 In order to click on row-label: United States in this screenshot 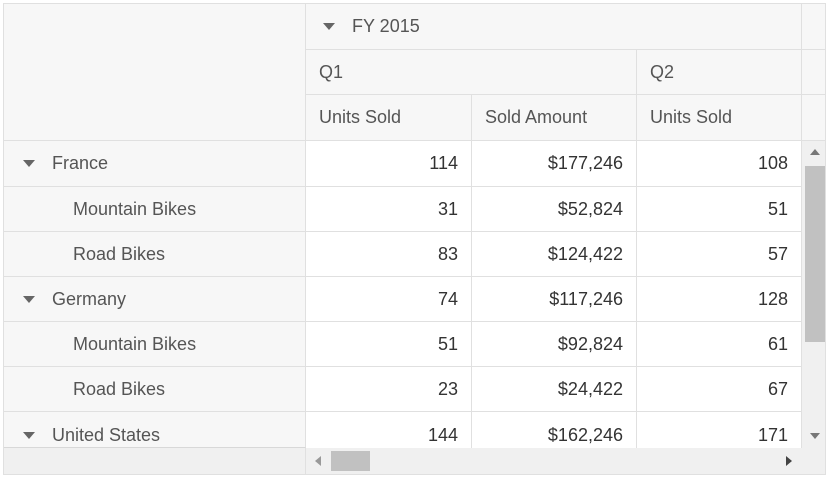, I will do `click(106, 435)`.